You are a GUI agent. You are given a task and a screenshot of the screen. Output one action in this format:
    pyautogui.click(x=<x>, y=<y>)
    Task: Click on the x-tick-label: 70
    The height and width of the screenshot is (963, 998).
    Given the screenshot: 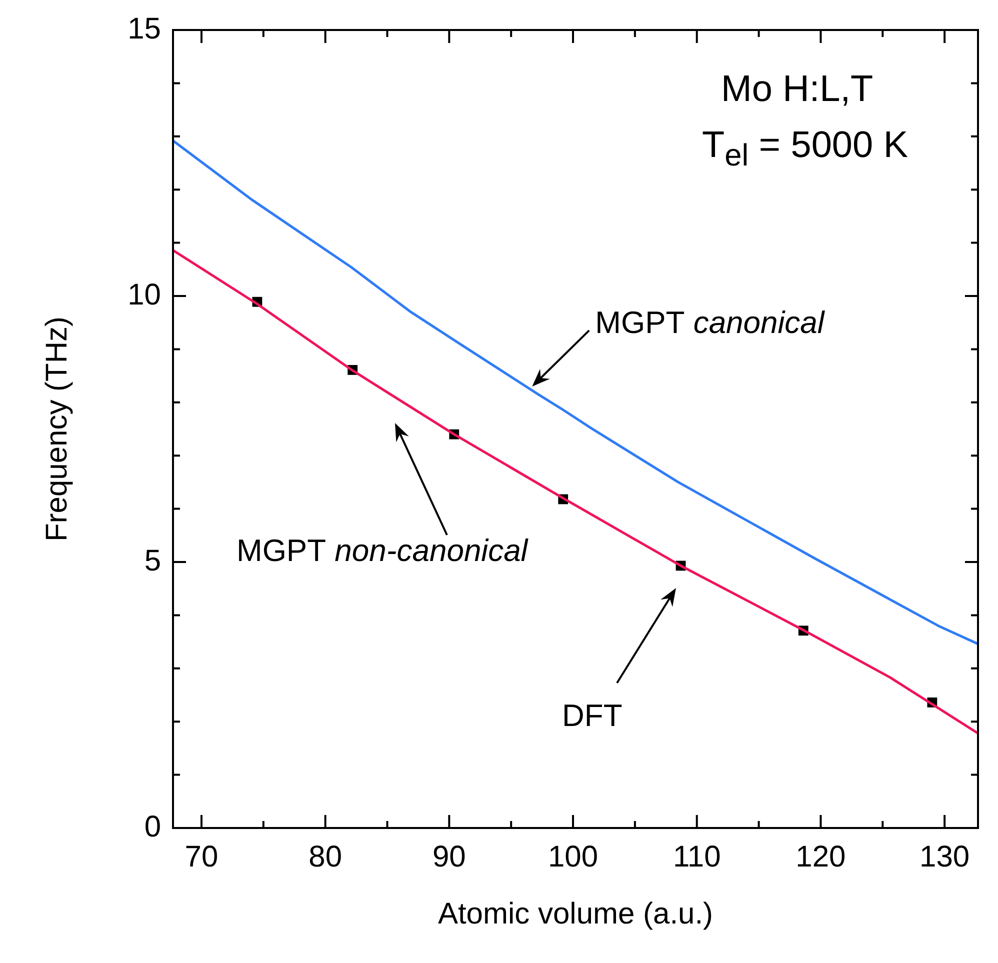 What is the action you would take?
    pyautogui.click(x=201, y=857)
    